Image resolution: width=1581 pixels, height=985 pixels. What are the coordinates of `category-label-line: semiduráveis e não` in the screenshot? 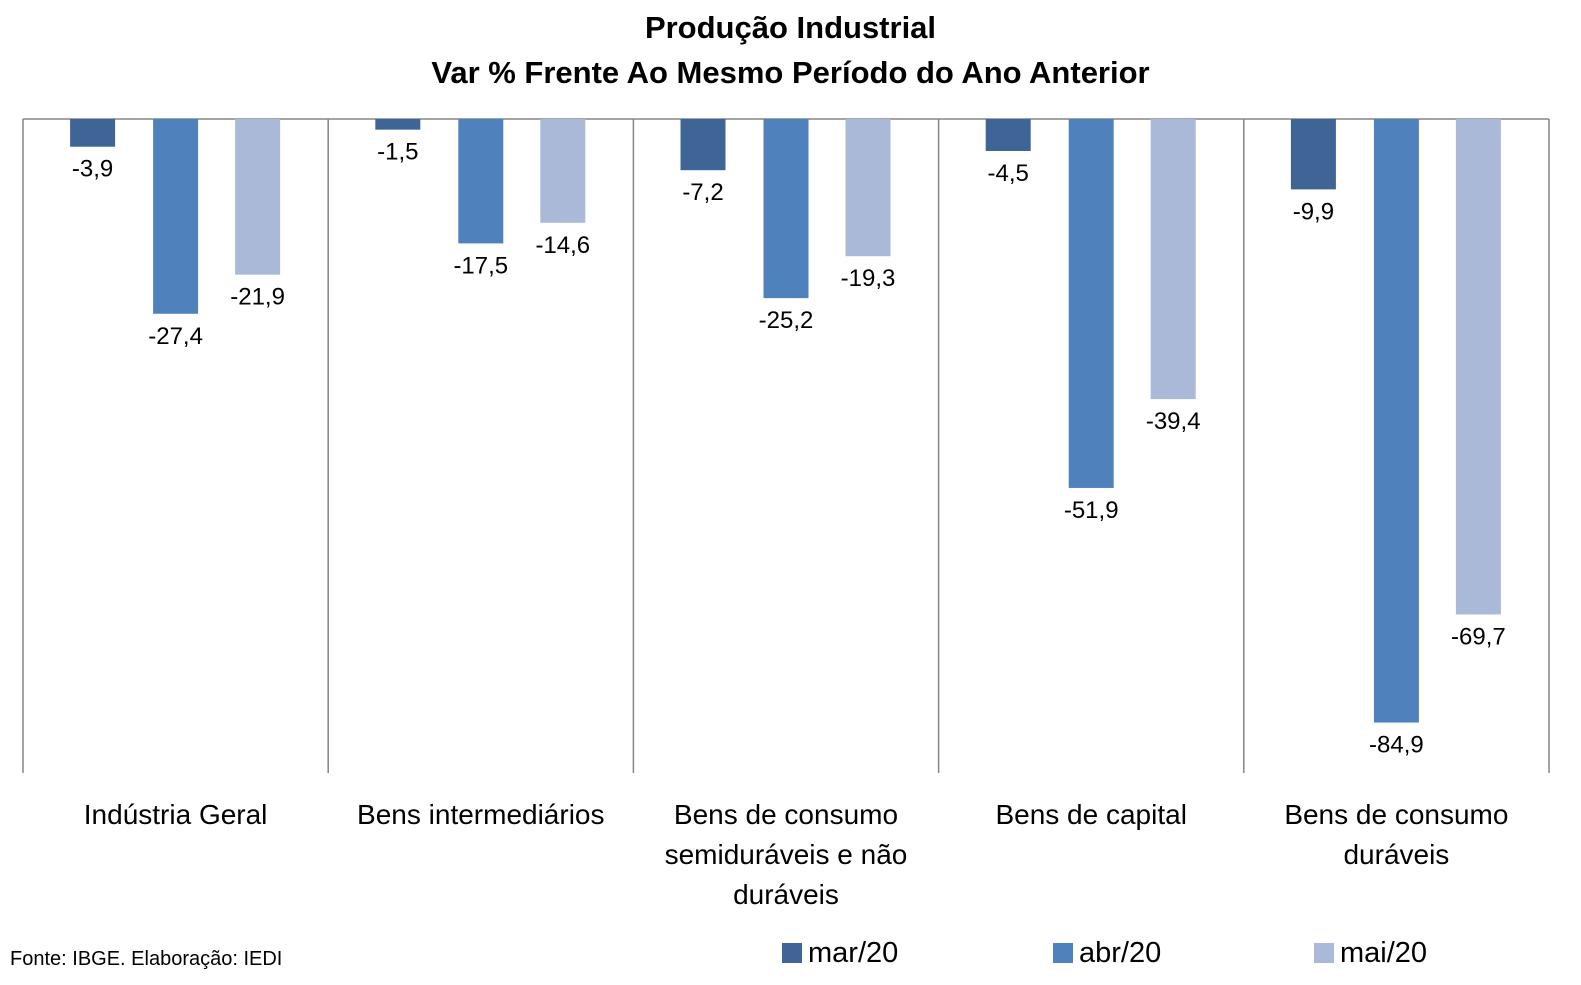 It's located at (786, 854).